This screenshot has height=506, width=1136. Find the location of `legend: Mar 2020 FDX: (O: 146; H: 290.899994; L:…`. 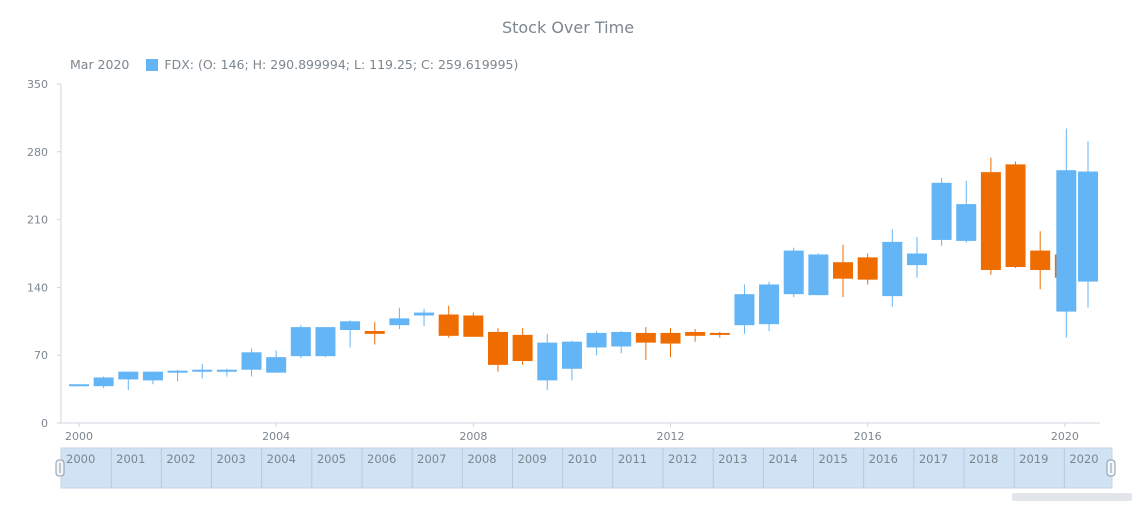

legend: Mar 2020 FDX: (O: 146; H: 290.899994; L:… is located at coordinates (294, 64).